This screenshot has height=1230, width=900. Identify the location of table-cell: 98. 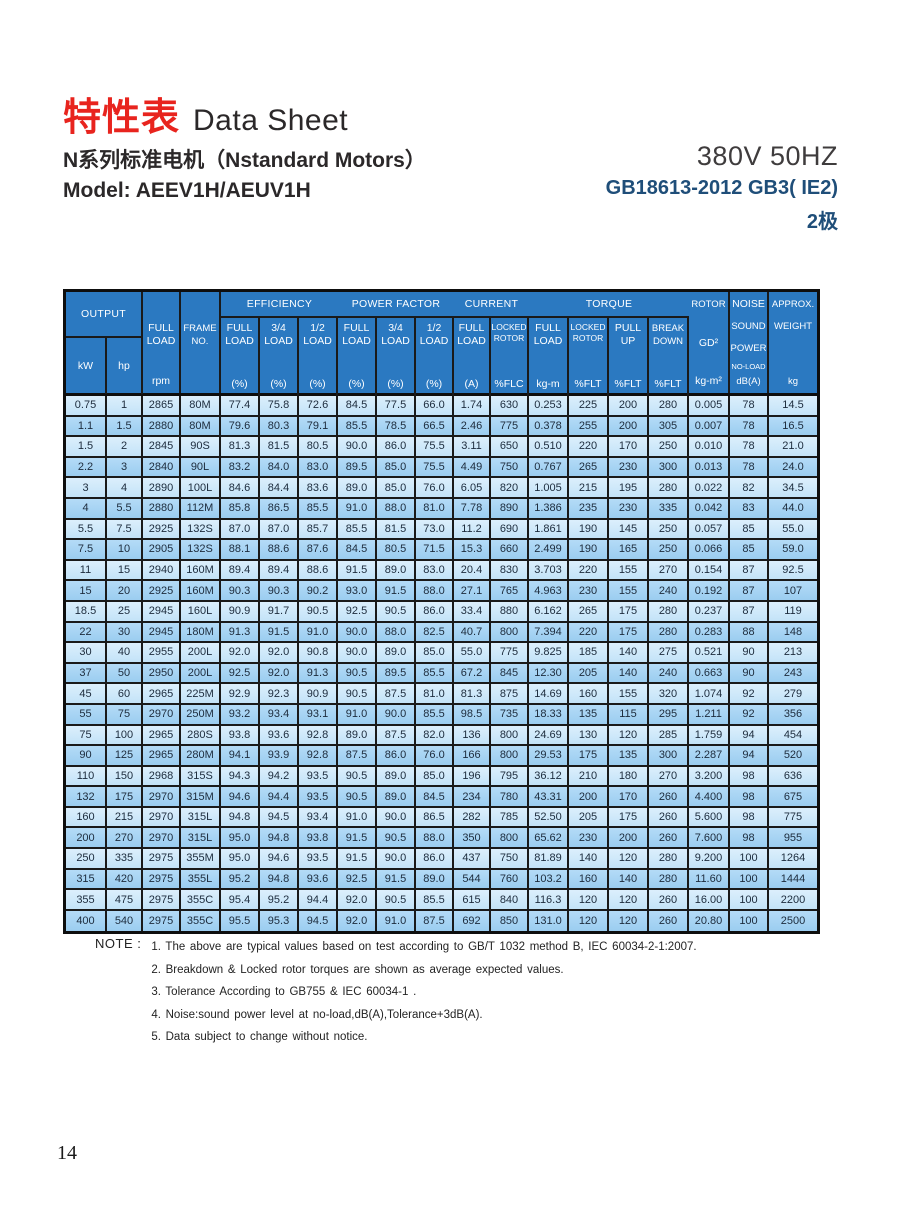
(749, 796).